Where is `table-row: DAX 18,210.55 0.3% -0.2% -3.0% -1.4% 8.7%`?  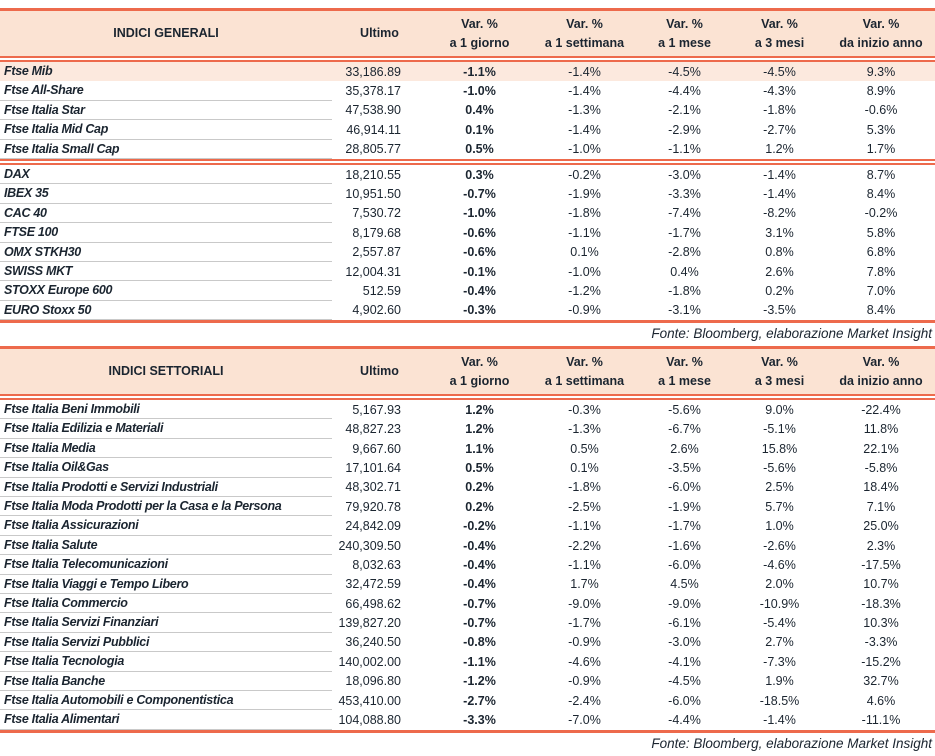 table-row: DAX 18,210.55 0.3% -0.2% -3.0% -1.4% 8.7% is located at coordinates (467, 175).